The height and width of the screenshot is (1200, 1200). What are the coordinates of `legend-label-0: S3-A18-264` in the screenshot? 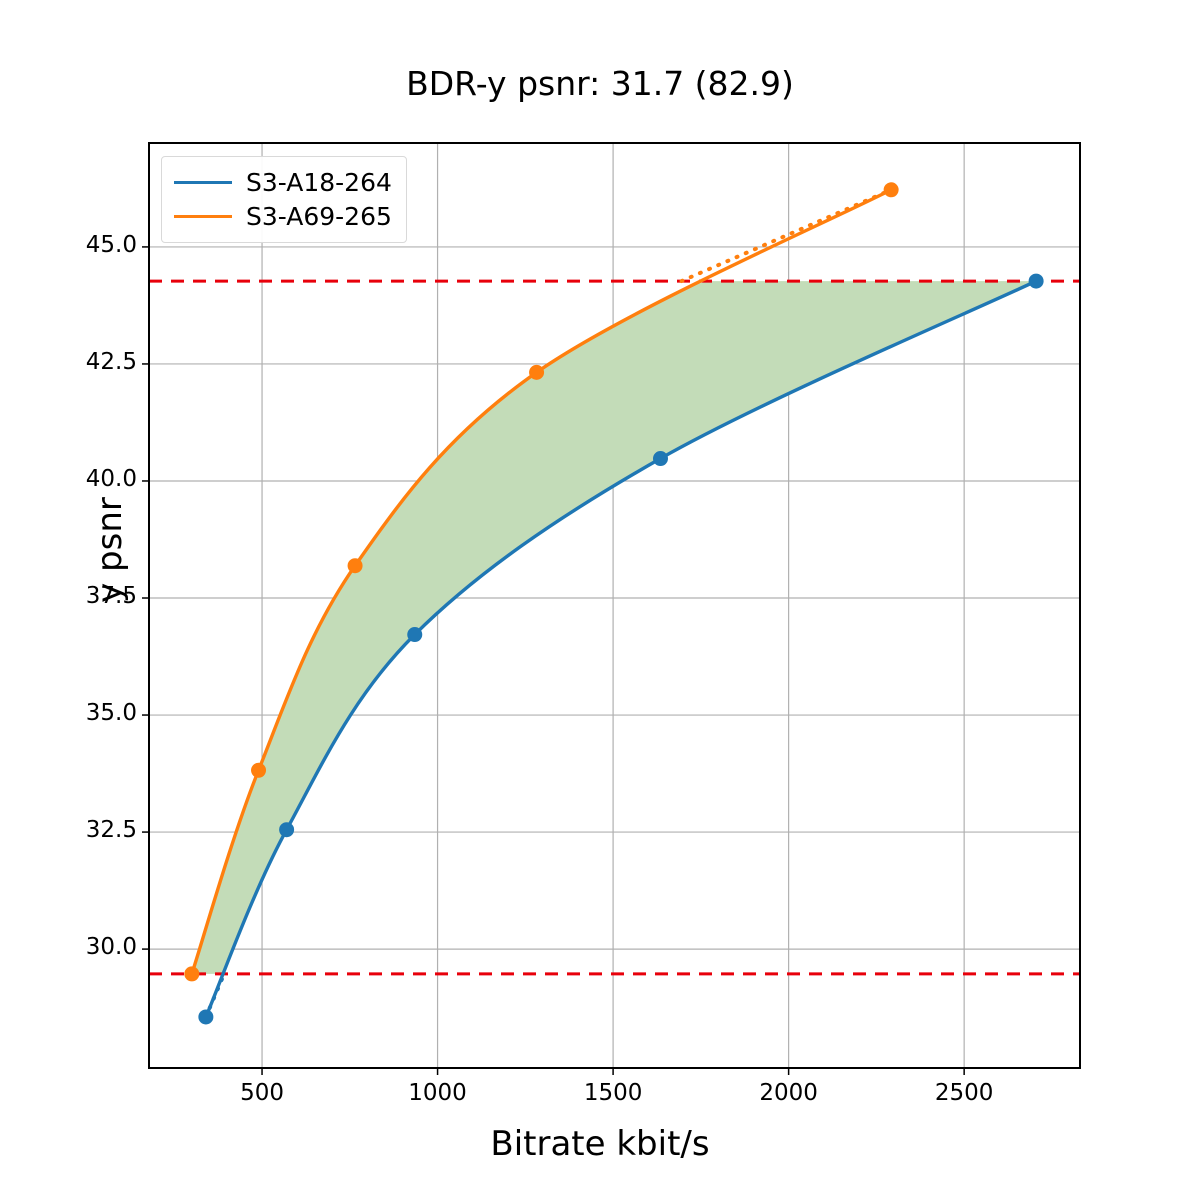 It's located at (319, 182).